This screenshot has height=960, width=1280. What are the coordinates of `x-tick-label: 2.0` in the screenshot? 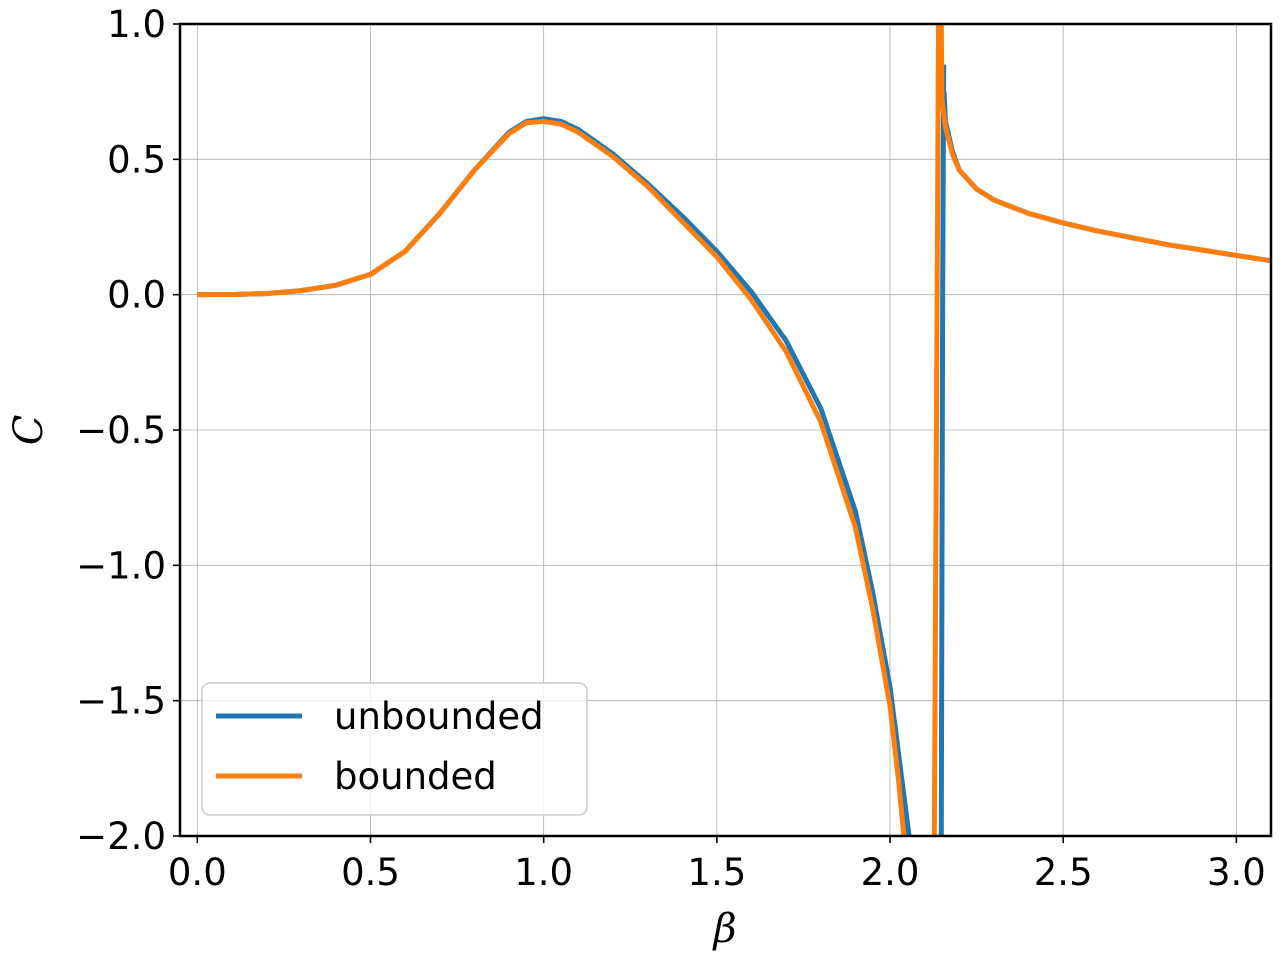 It's located at (890, 872).